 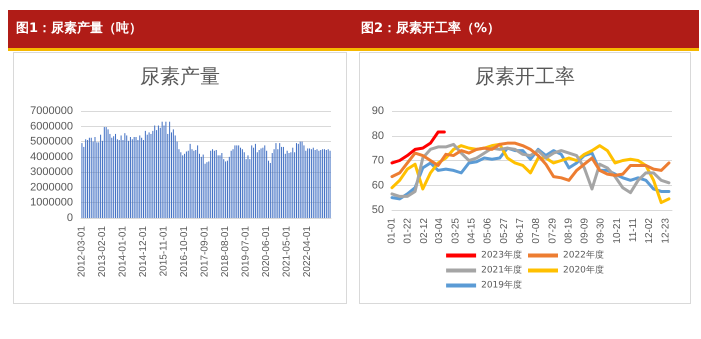 I want to click on x-tick-label: 03-25, so click(x=456, y=231).